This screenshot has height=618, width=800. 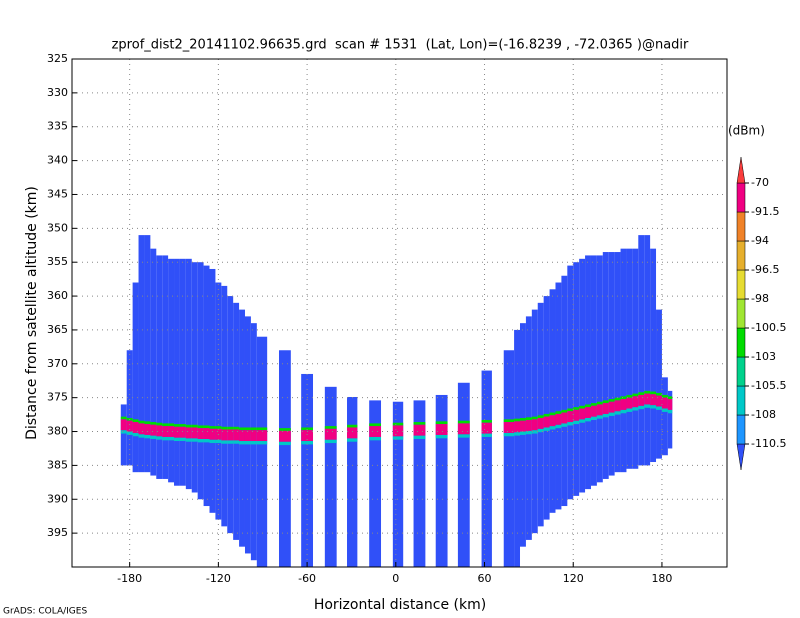 What do you see at coordinates (760, 182) in the screenshot?
I see `colorbar-label: -70` at bounding box center [760, 182].